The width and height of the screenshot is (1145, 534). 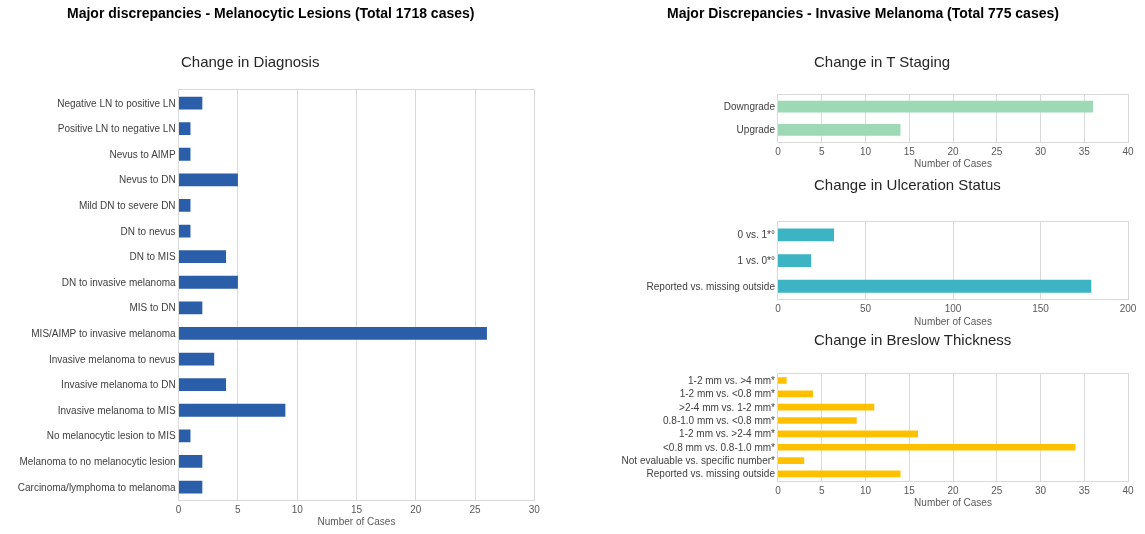 What do you see at coordinates (111, 436) in the screenshot?
I see `y-tick-label: No melanocytic lesion to MIS` at bounding box center [111, 436].